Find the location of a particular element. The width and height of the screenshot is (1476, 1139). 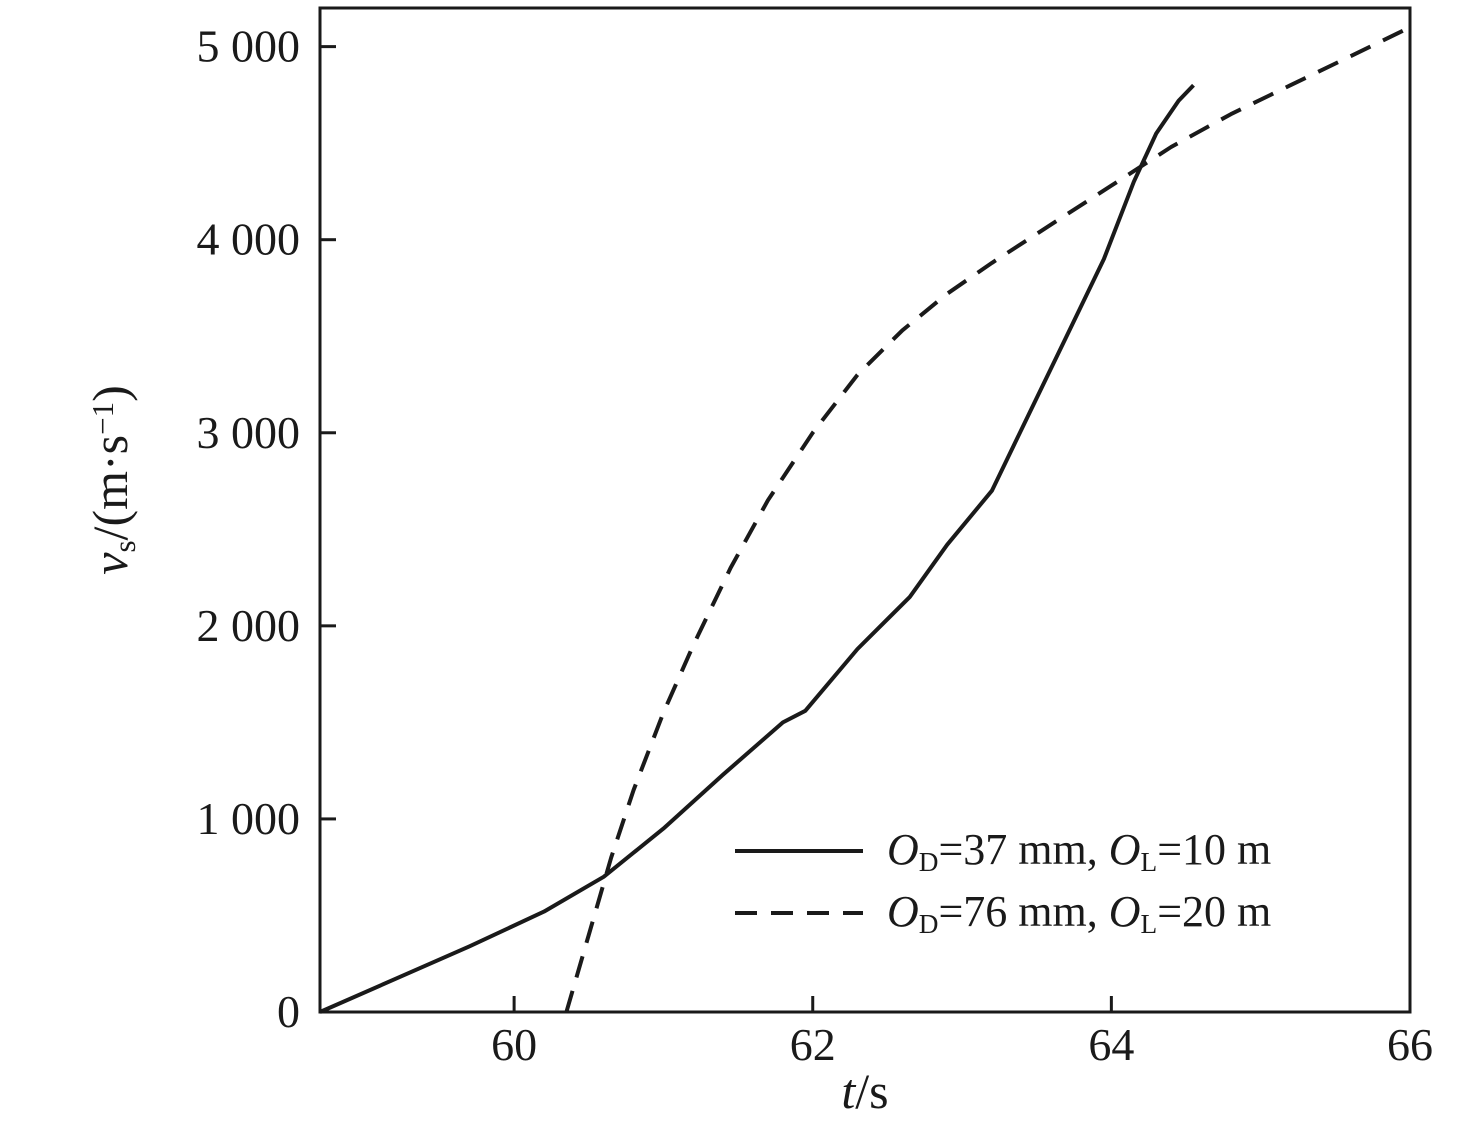

solid-line-sample-icon is located at coordinates (799, 851).